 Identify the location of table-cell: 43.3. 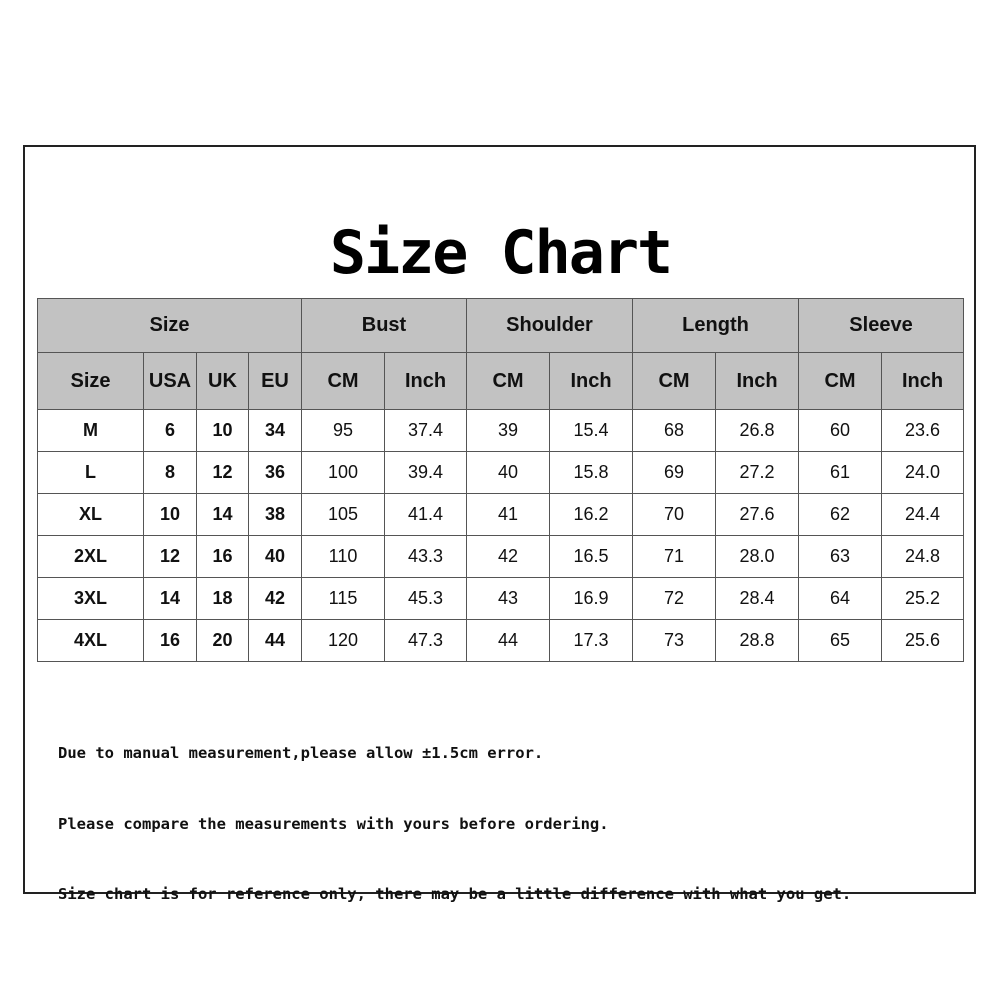
(425, 556).